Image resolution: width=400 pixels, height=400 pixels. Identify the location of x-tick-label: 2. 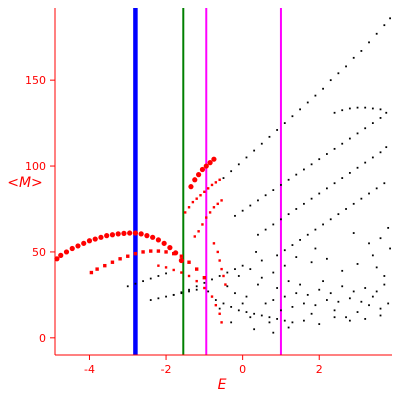
(319, 369).